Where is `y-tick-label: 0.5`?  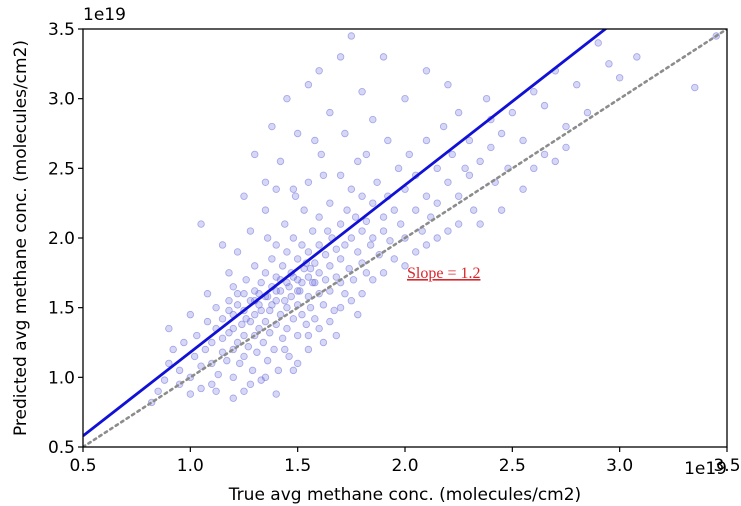
y-tick-label: 0.5 is located at coordinates (61, 448).